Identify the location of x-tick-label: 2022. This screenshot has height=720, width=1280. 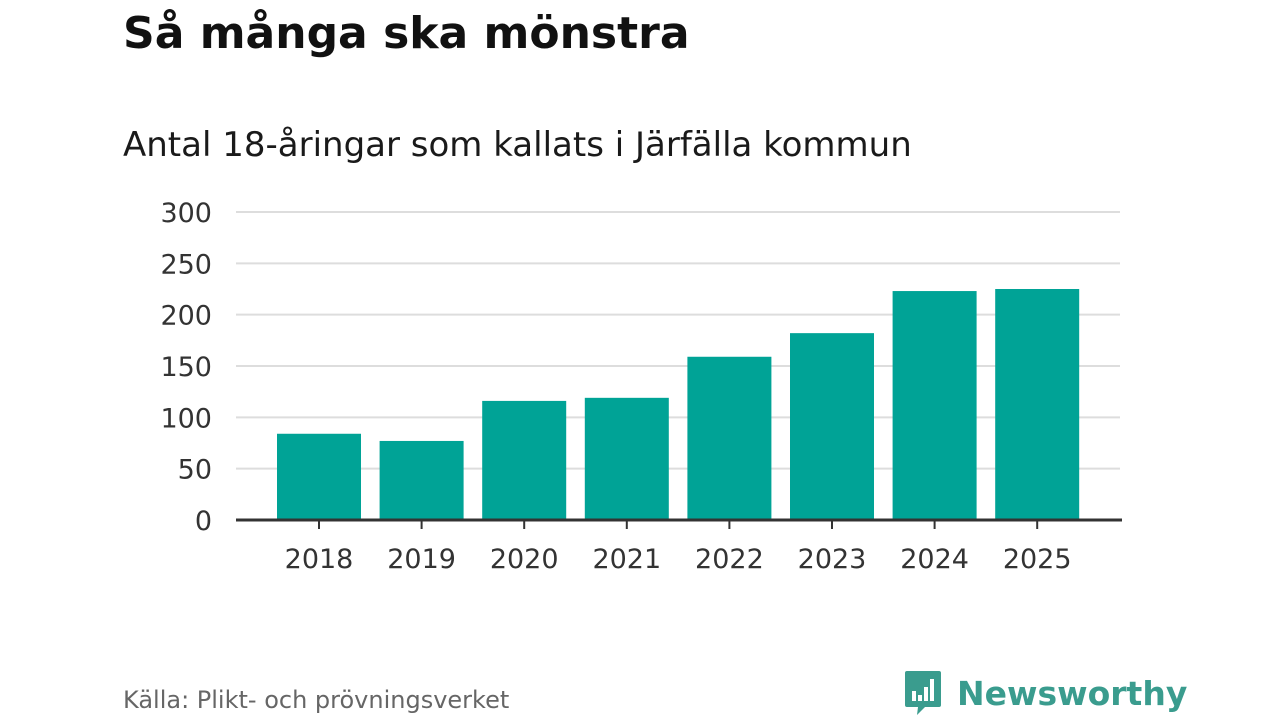
(729, 559).